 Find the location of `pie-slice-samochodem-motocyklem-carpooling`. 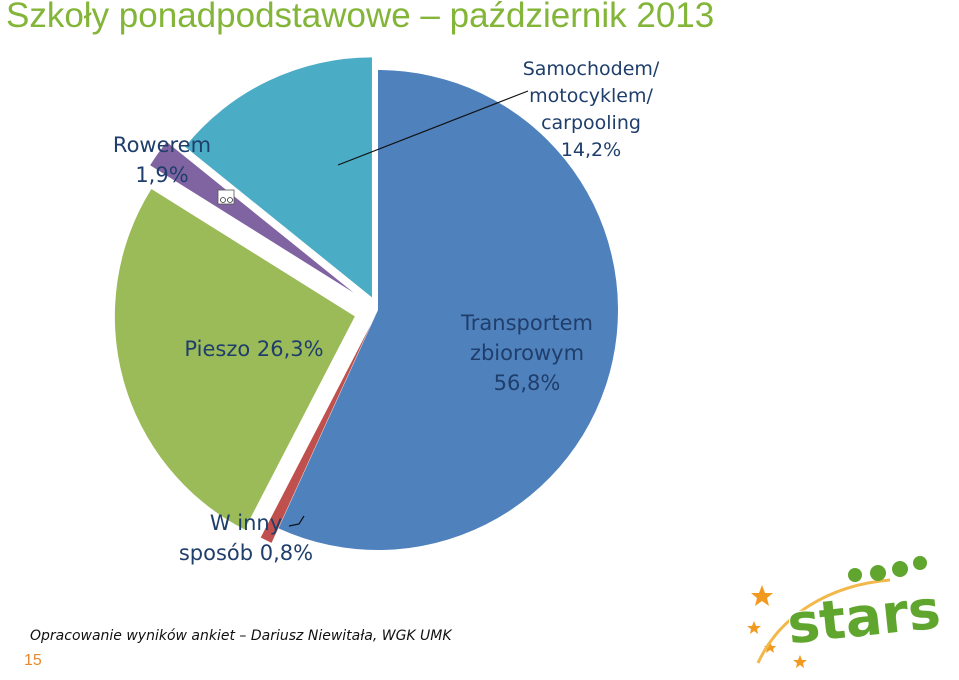

pie-slice-samochodem-motocyklem-carpooling is located at coordinates (278, 177).